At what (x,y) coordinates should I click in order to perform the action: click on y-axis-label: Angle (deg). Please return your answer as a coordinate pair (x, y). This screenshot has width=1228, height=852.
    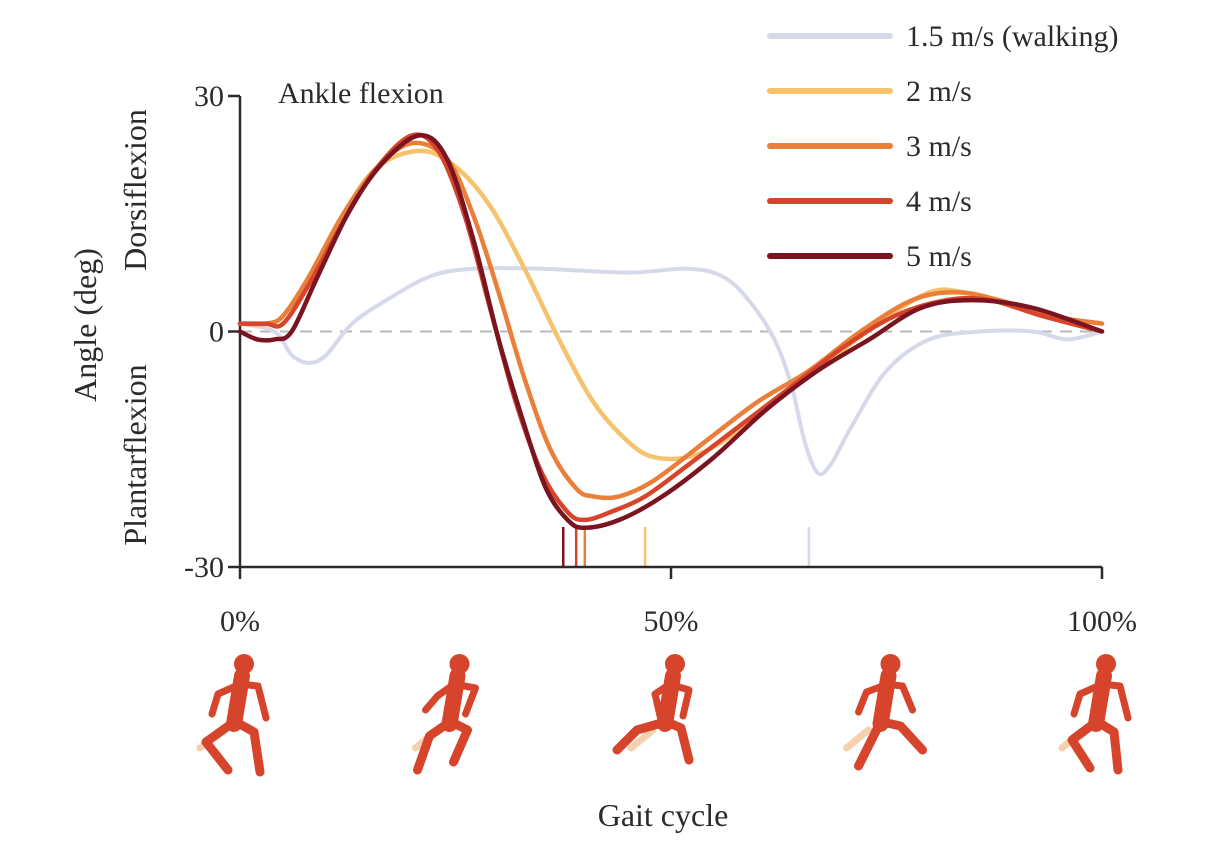
    Looking at the image, I should click on (85, 325).